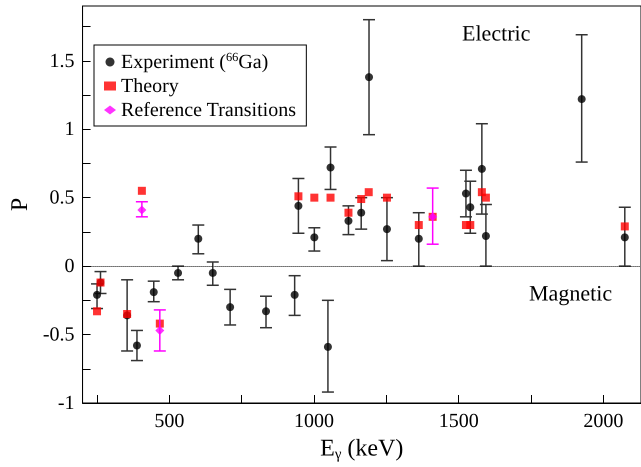 Image resolution: width=641 pixels, height=467 pixels. I want to click on x-tick-label: 2000, so click(603, 421).